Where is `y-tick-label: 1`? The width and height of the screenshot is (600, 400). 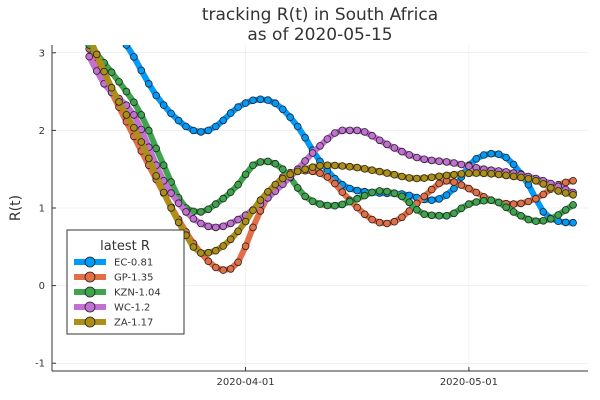
y-tick-label: 1 is located at coordinates (42, 209).